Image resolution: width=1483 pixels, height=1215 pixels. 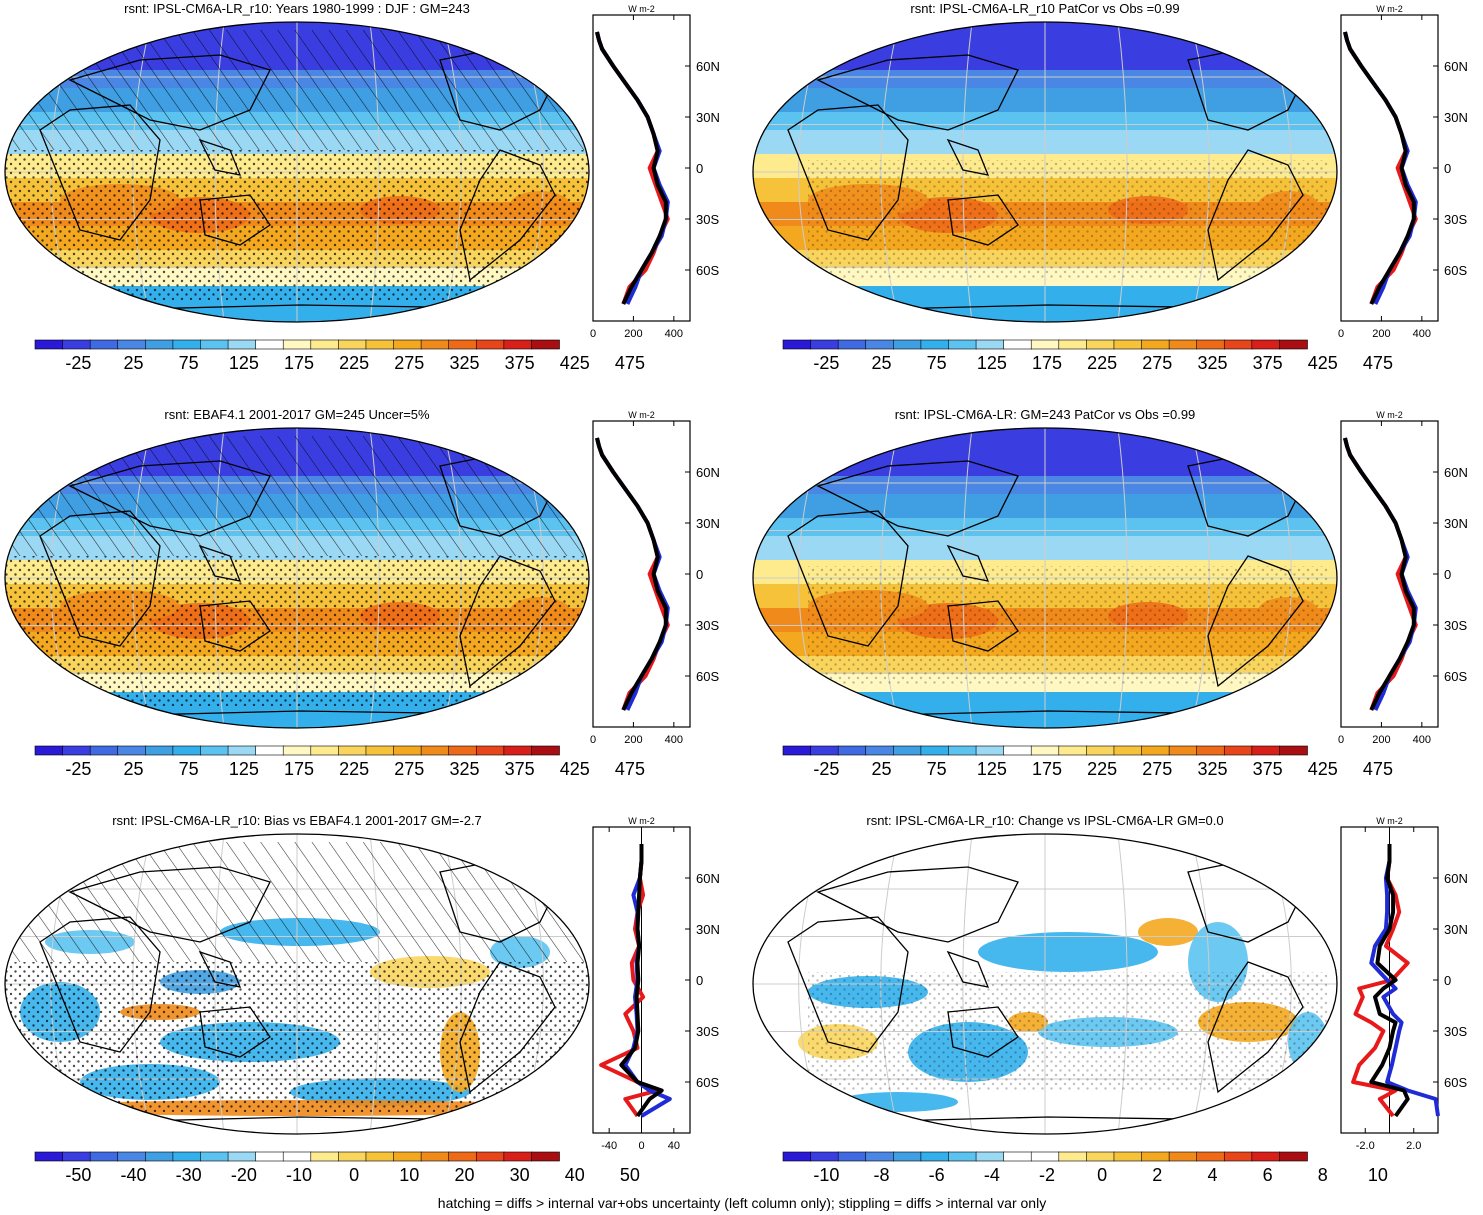 I want to click on colorbar-label: 2, so click(x=1157, y=1175).